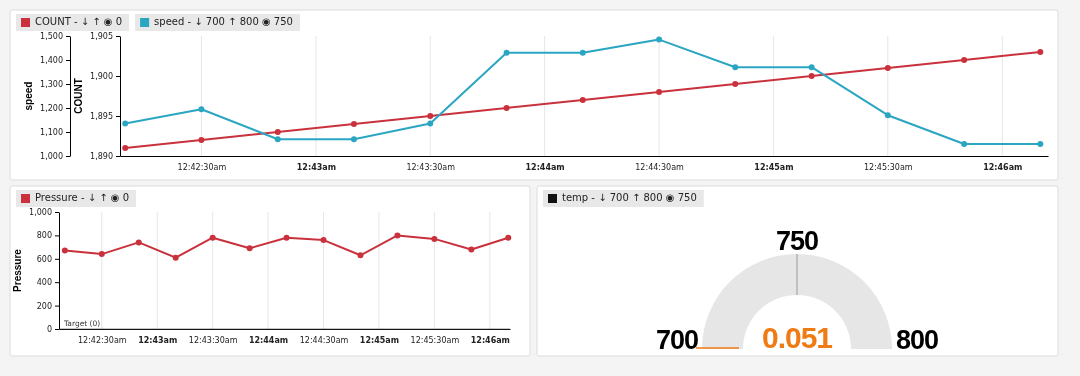 This screenshot has height=376, width=1080. I want to click on y-axis-title: COUNT, so click(78, 96).